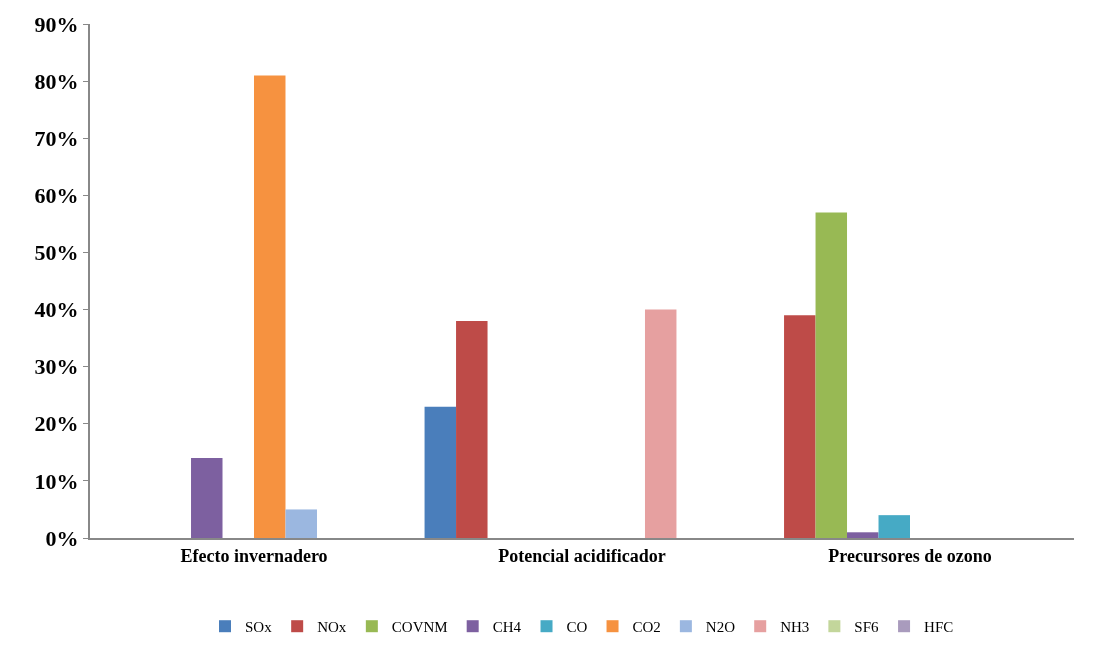 The width and height of the screenshot is (1094, 655). What do you see at coordinates (56, 253) in the screenshot?
I see `y-tick-label: 50%` at bounding box center [56, 253].